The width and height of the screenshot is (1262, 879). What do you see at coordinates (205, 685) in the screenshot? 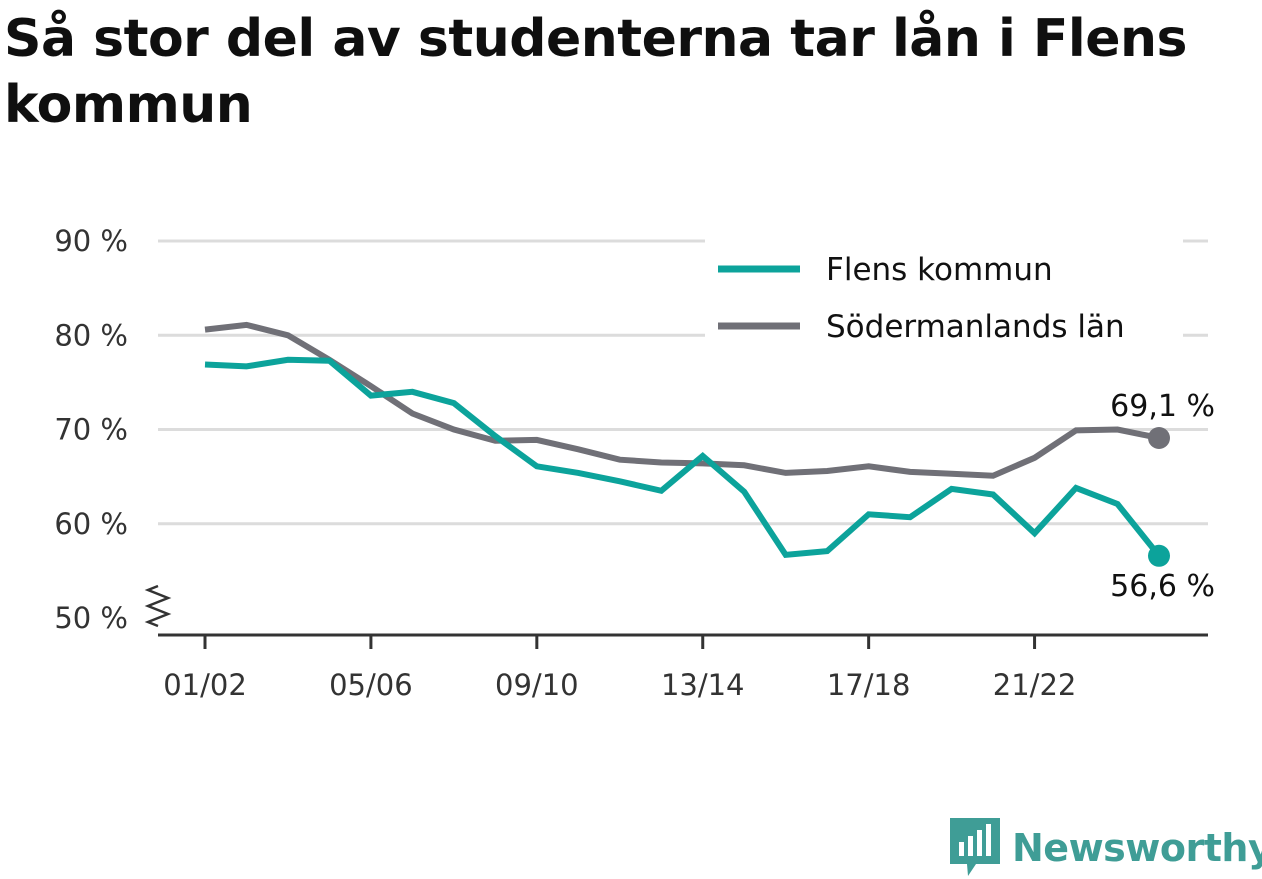
I see `x-tick-label: 01/02` at bounding box center [205, 685].